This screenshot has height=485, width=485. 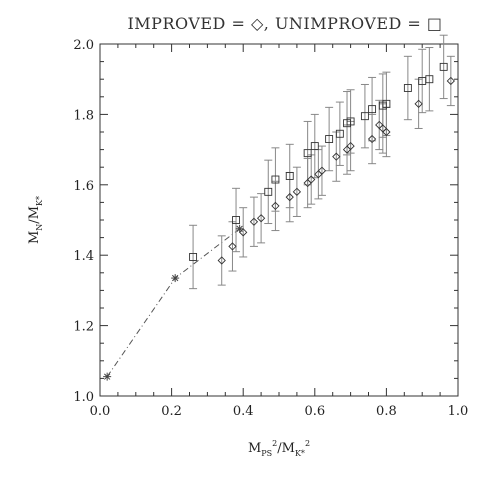 What do you see at coordinates (83, 186) in the screenshot?
I see `y-tick-label: 1.6` at bounding box center [83, 186].